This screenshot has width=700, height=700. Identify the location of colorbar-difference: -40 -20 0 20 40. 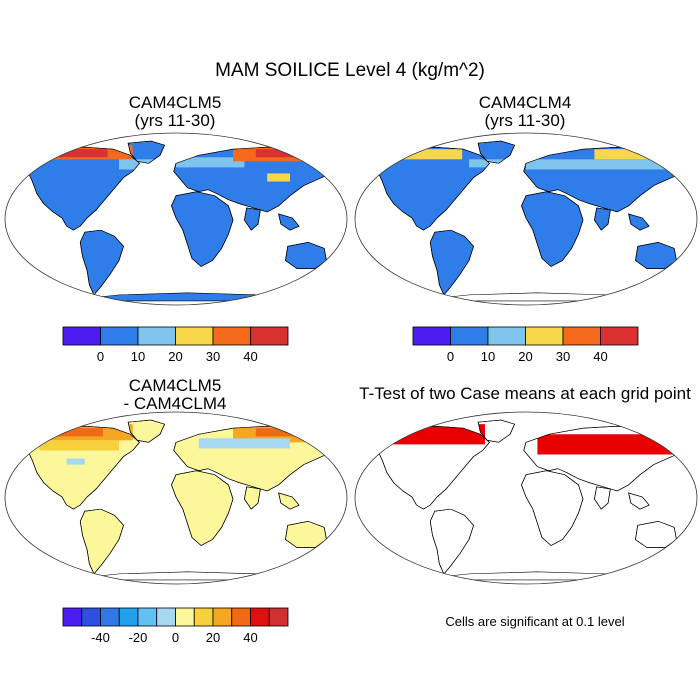
(175, 626).